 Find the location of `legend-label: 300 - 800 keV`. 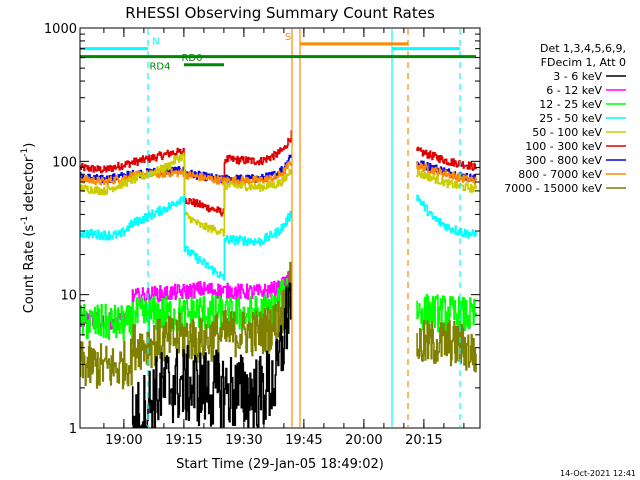

legend-label: 300 - 800 keV is located at coordinates (563, 160).